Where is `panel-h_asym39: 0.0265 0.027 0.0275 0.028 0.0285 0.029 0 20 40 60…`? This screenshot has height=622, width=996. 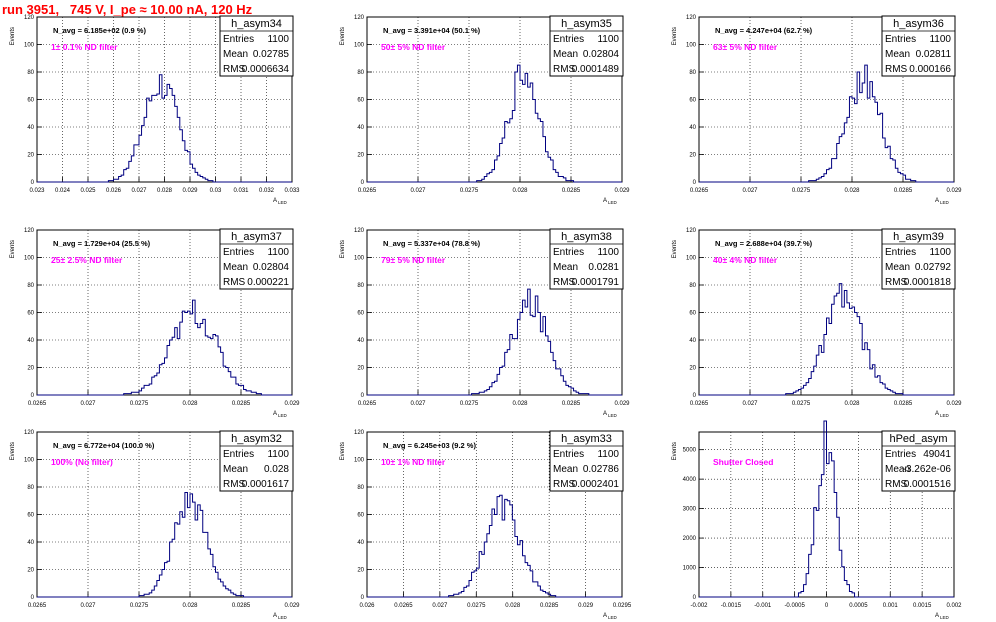 panel-h_asym39: 0.0265 0.027 0.0275 0.028 0.0285 0.029 0 20 40 60… is located at coordinates (817, 323).